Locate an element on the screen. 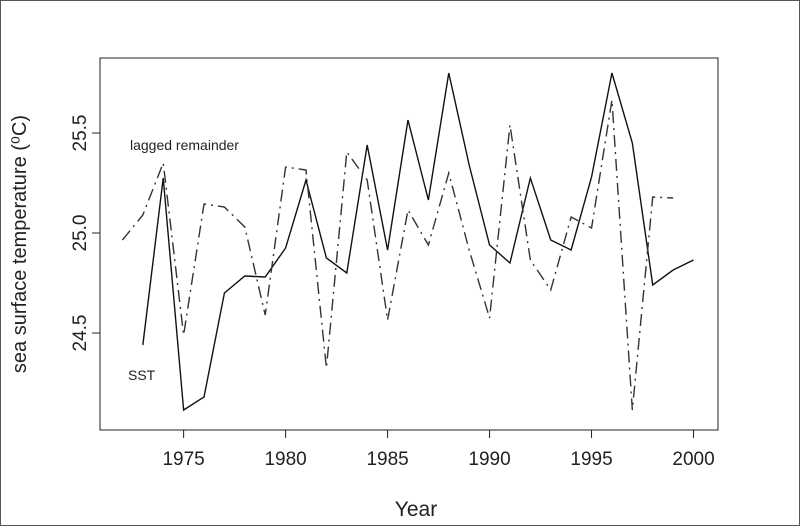  y-axis-label: sea surface temperature (⁰C) is located at coordinates (20, 244).